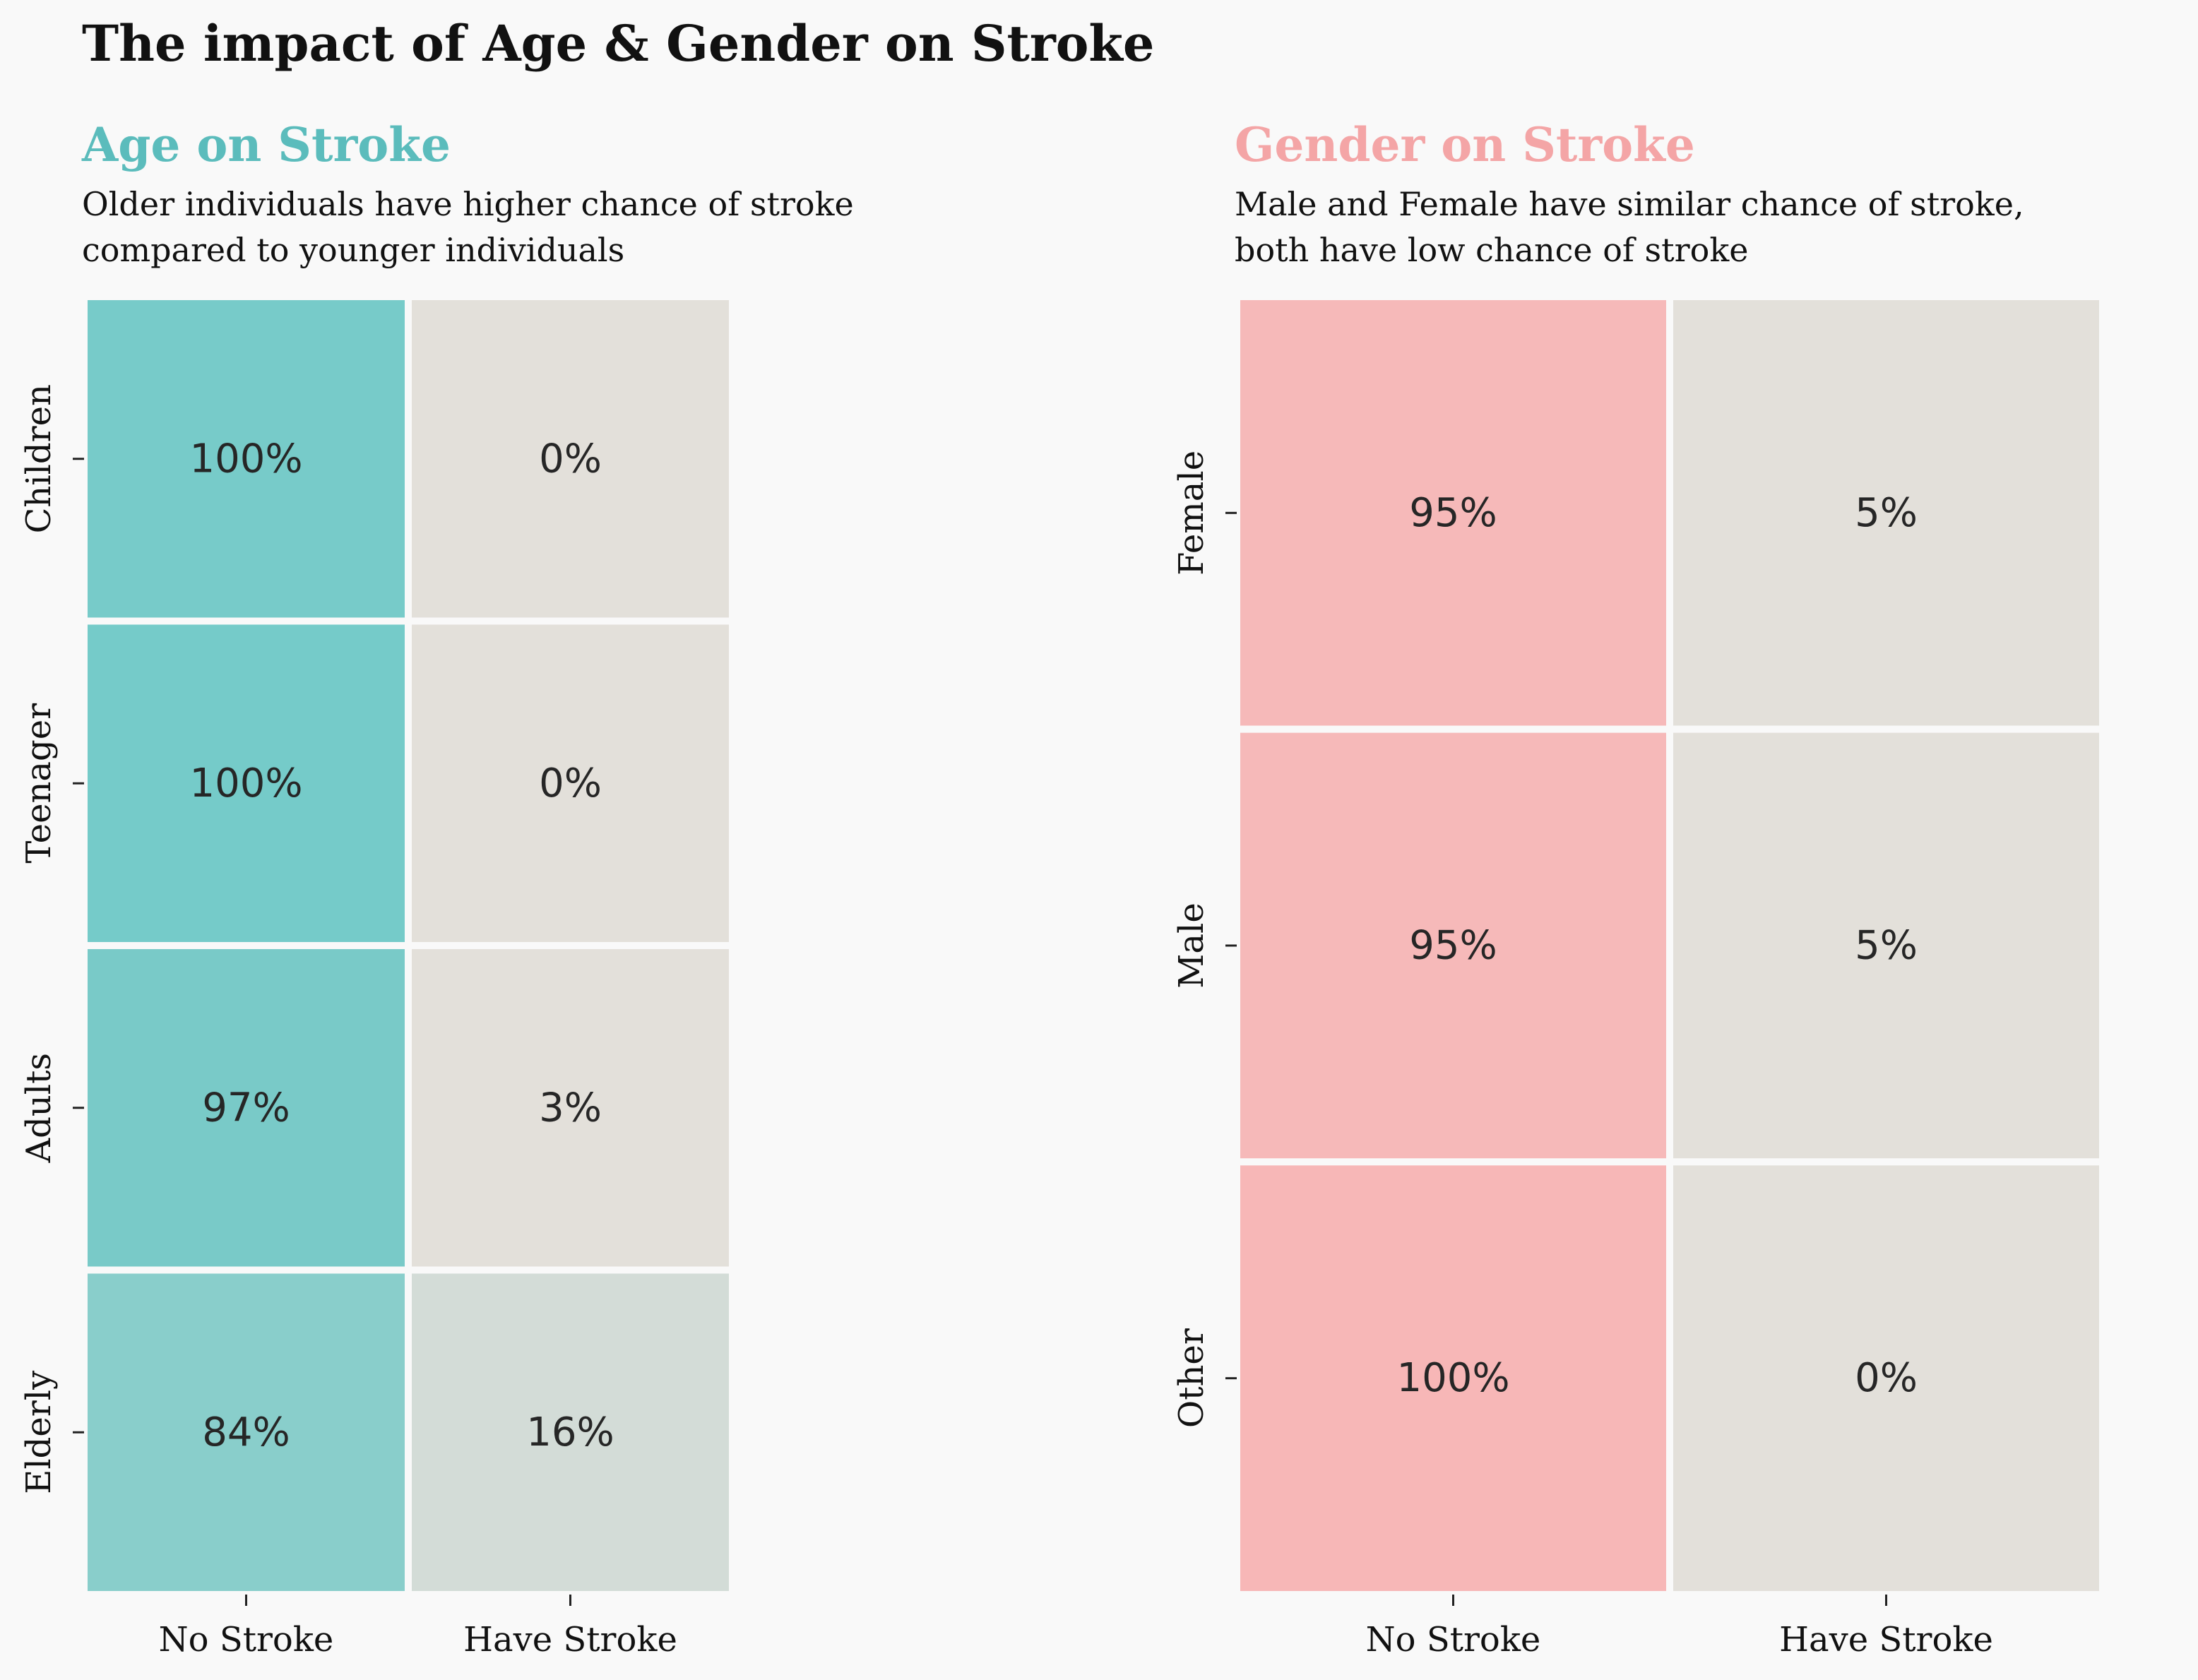 The width and height of the screenshot is (2198, 1680). I want to click on age-cell-label: 3%, so click(570, 1108).